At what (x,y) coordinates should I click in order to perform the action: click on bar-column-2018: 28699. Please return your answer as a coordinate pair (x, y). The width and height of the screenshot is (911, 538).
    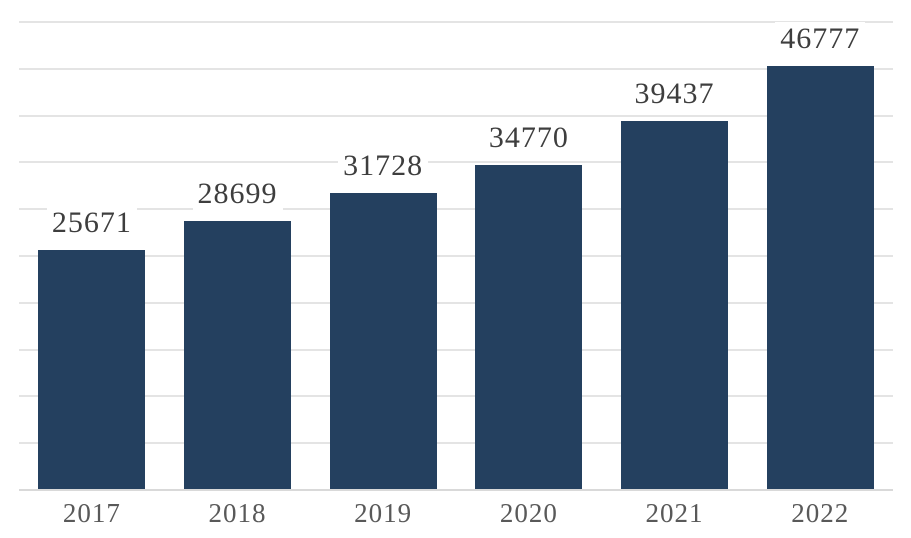
    Looking at the image, I should click on (238, 256).